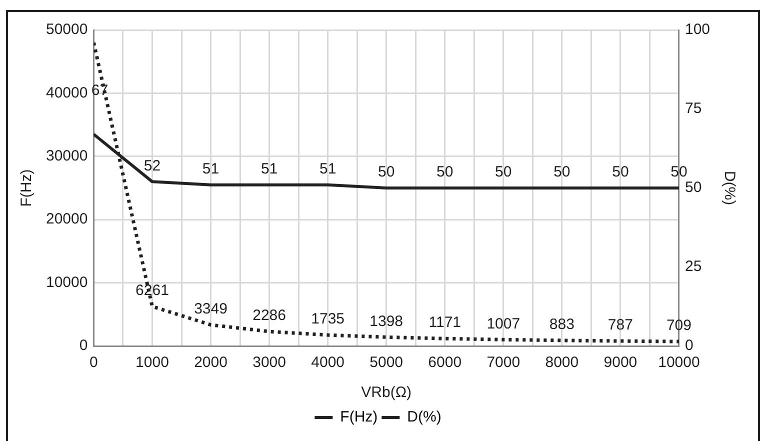 This screenshot has height=441, width=770. I want to click on data-label: 1398, so click(387, 321).